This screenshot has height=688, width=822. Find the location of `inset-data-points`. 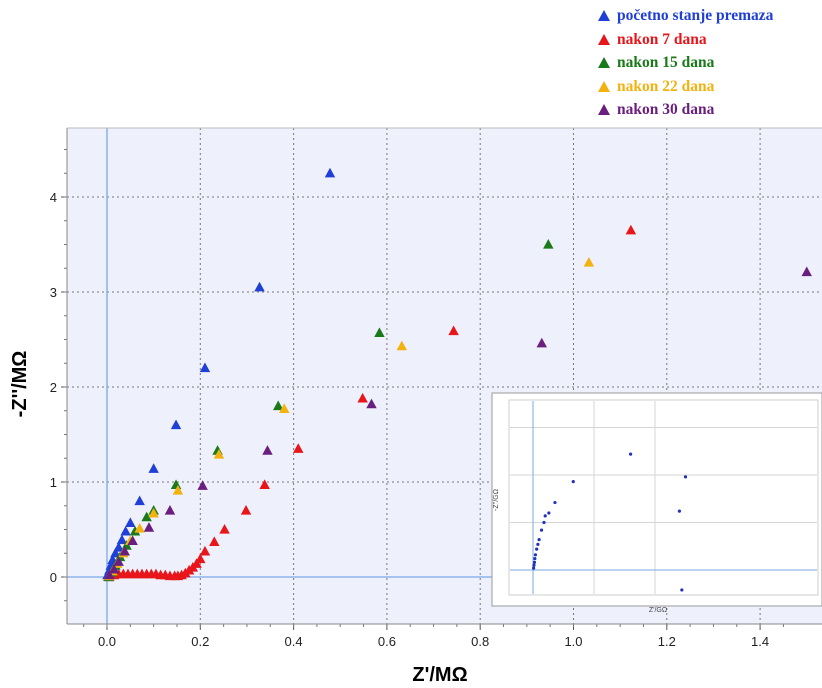

inset-data-points is located at coordinates (610, 522).